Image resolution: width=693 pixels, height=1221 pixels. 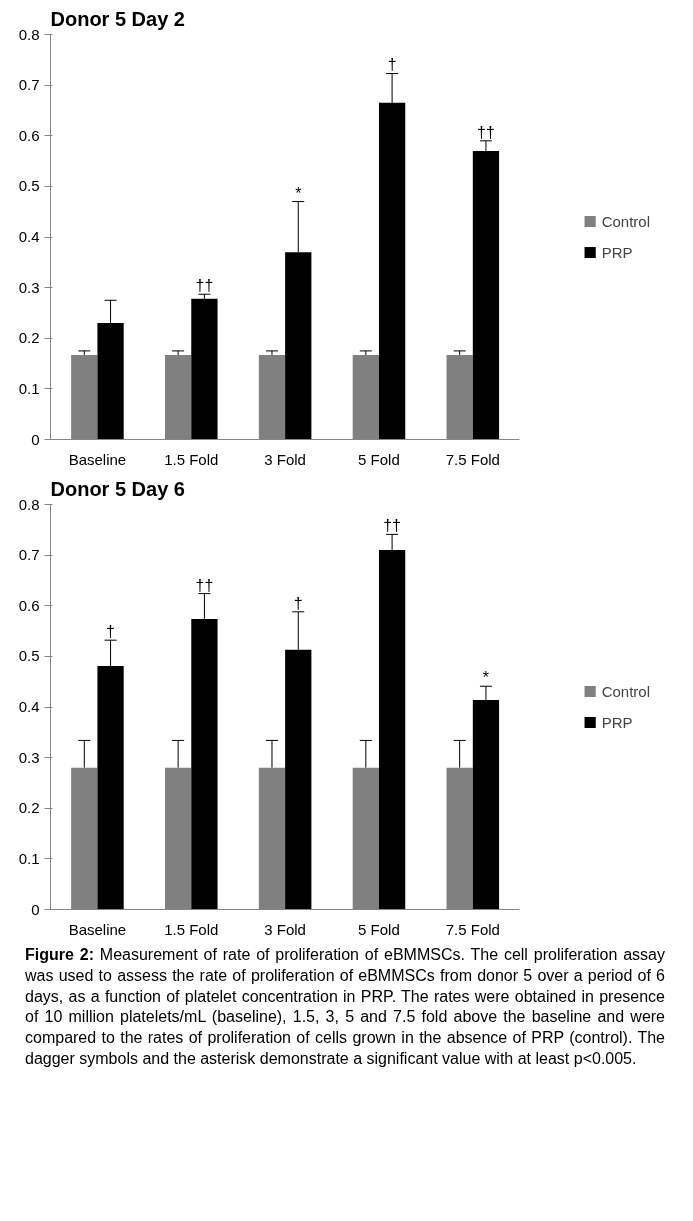 What do you see at coordinates (345, 1007) in the screenshot?
I see `caption: Figure 2: Measurement of rate of proliferation of eBMMSCs. The cell proliferation assay was used to assess the rate of proliferation of eBMMSCs from donor 5 over a period of 6 days, as a function of platelet concentration in PRP. The rates were obtained in presence of 10 million platelets/mL (baseline), 1.5, 3, 5 and 7.5 fold above the baseline and were compared to the rates of proliferation of cells grown in the absence of PRP (control). The dagger symbols and the asterisk demonstrate a significant value with at least p<0.005.` at bounding box center [345, 1007].